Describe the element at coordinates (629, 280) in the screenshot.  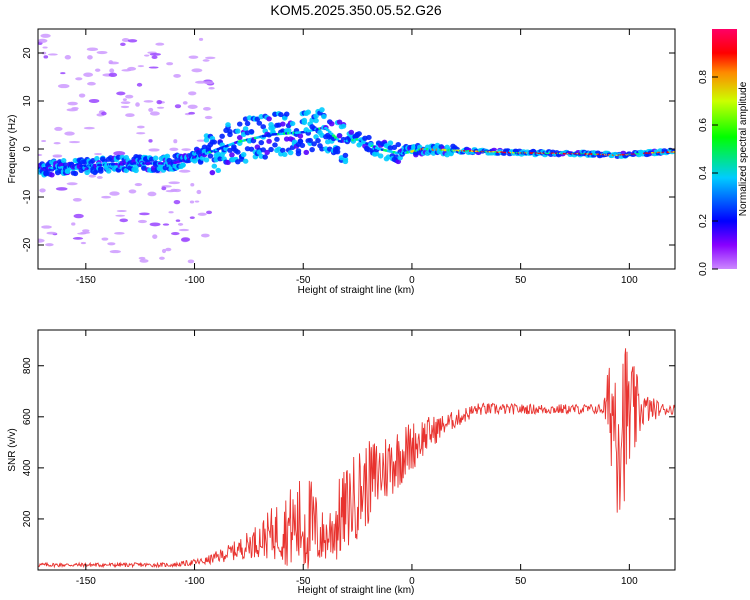
I see `spectrogram-x-tick-label: 100` at that location.